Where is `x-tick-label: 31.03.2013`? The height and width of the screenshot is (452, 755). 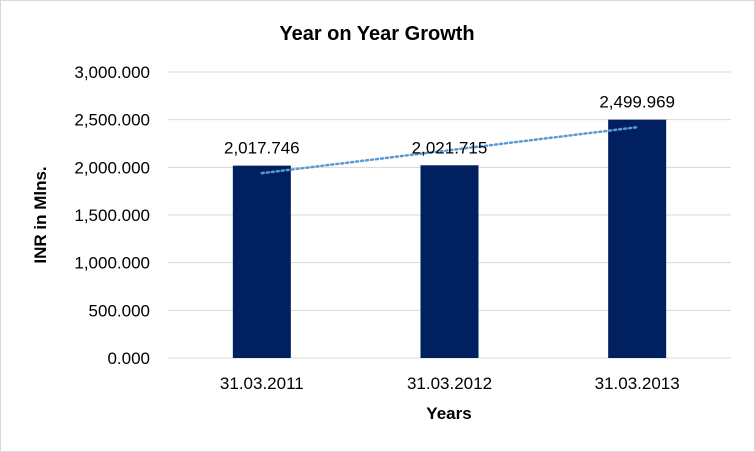 x-tick-label: 31.03.2013 is located at coordinates (637, 383).